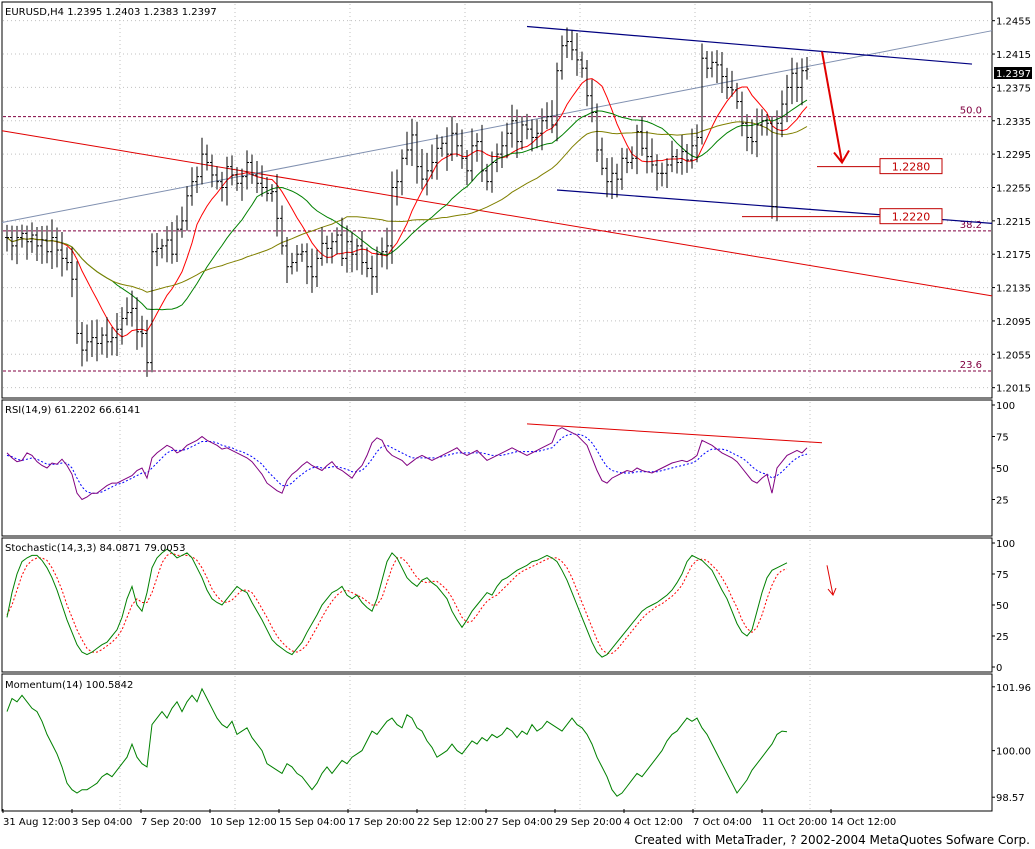 Image resolution: width=1035 pixels, height=849 pixels. I want to click on time-tick-label: 17 Sep 20:00, so click(381, 822).